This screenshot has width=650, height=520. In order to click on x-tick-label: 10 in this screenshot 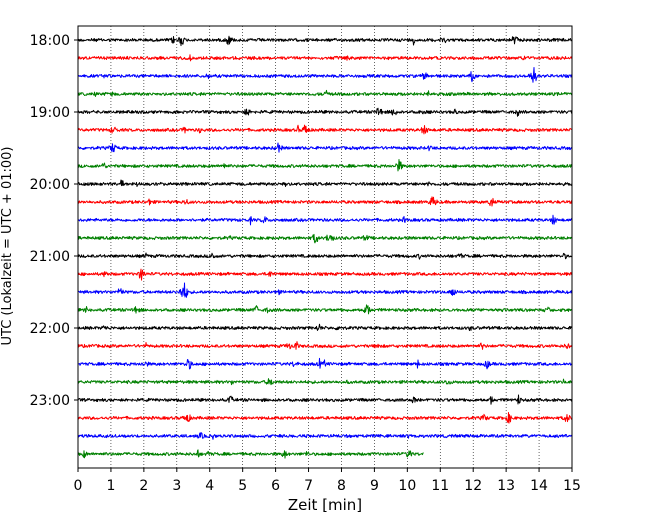, I will do `click(407, 486)`.